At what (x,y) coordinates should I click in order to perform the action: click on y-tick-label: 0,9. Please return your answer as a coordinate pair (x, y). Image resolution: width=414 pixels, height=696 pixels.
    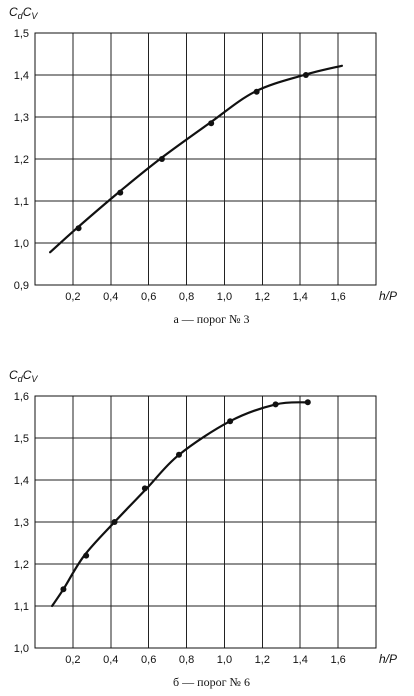
    Looking at the image, I should click on (21, 286).